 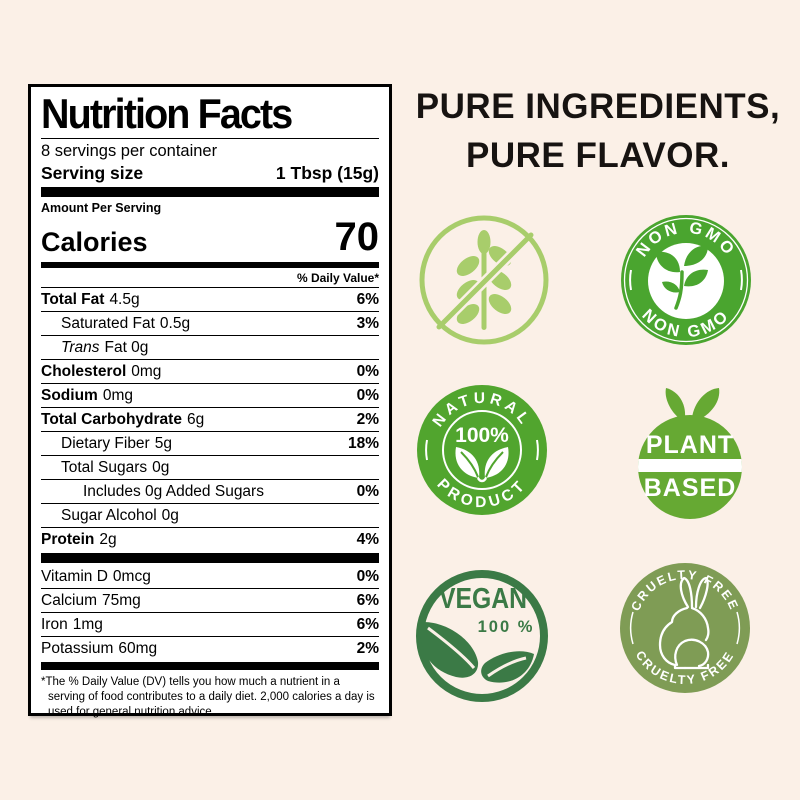 I want to click on amount-per-serving-label: Amount Per Serving, so click(x=101, y=208).